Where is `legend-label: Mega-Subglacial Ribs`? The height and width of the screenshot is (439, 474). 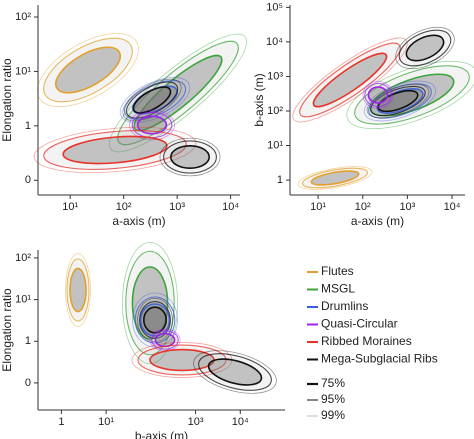 legend-label: Mega-Subglacial Ribs is located at coordinates (379, 359).